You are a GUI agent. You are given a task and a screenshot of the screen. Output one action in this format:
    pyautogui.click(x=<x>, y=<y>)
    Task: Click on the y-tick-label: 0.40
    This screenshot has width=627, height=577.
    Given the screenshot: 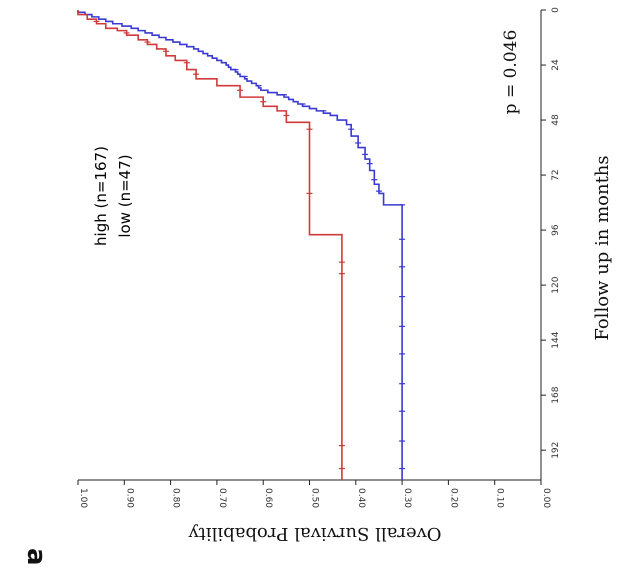 What is the action you would take?
    pyautogui.click(x=361, y=498)
    